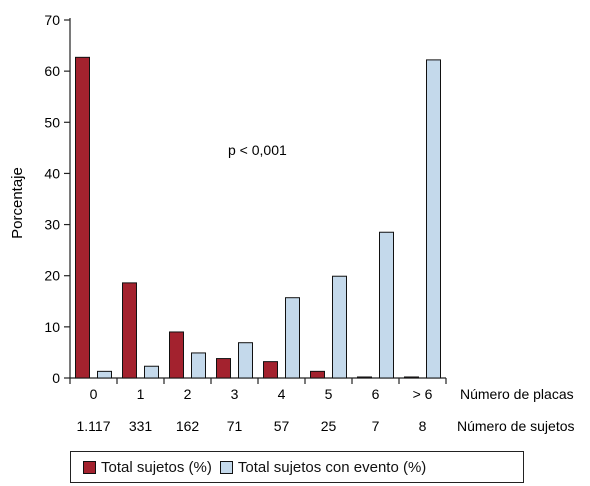  I want to click on y-tick-label: 20, so click(52, 276).